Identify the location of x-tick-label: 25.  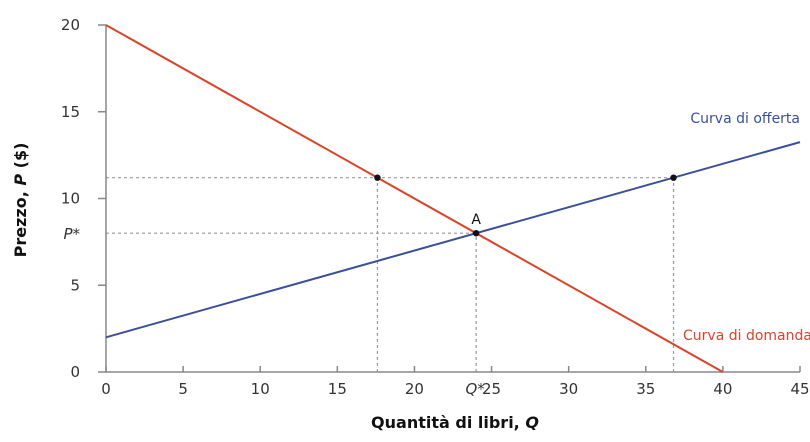
(491, 389).